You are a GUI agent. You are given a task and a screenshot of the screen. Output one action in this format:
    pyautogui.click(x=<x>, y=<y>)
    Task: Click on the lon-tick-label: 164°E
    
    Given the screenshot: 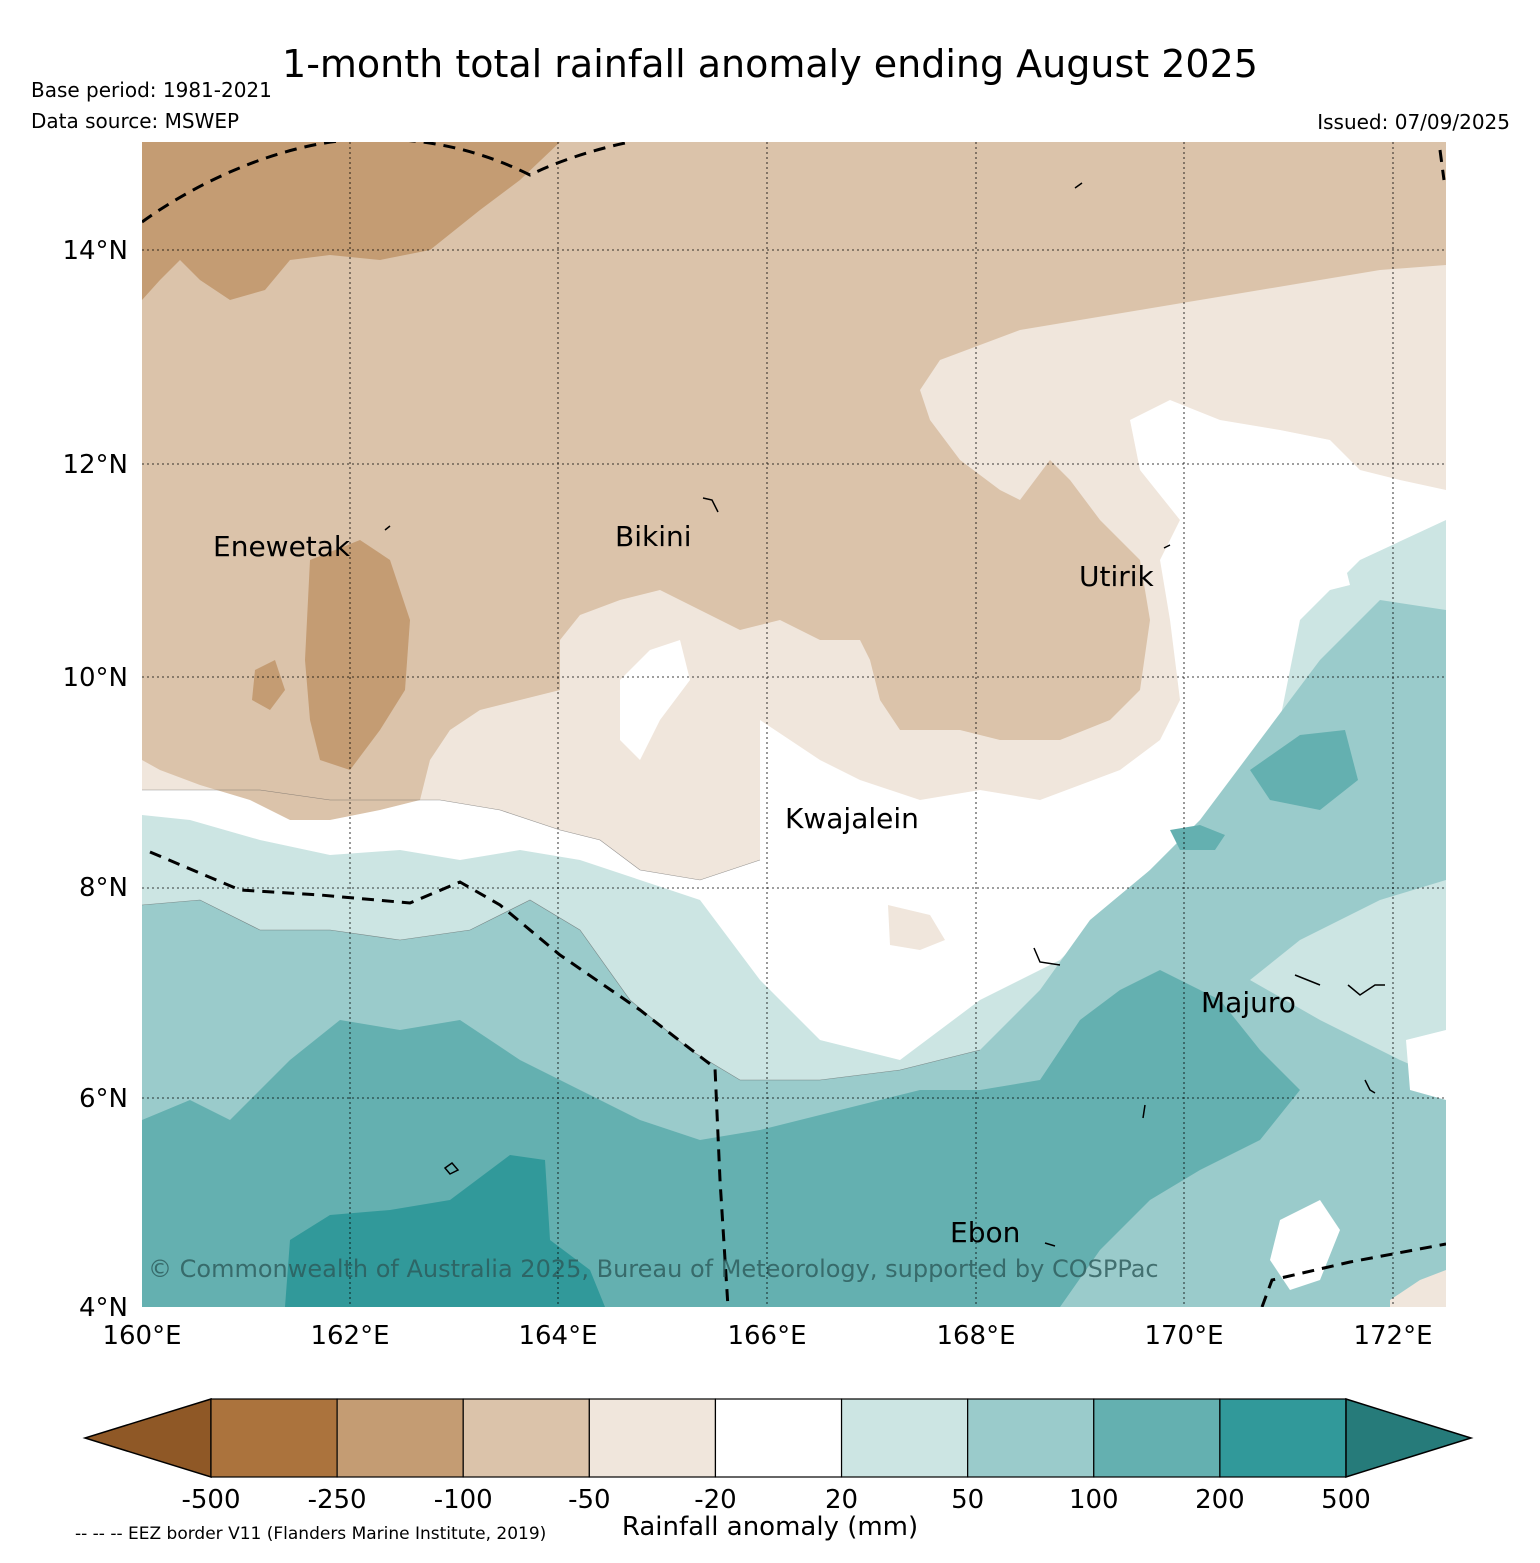 What is the action you would take?
    pyautogui.click(x=557, y=1336)
    